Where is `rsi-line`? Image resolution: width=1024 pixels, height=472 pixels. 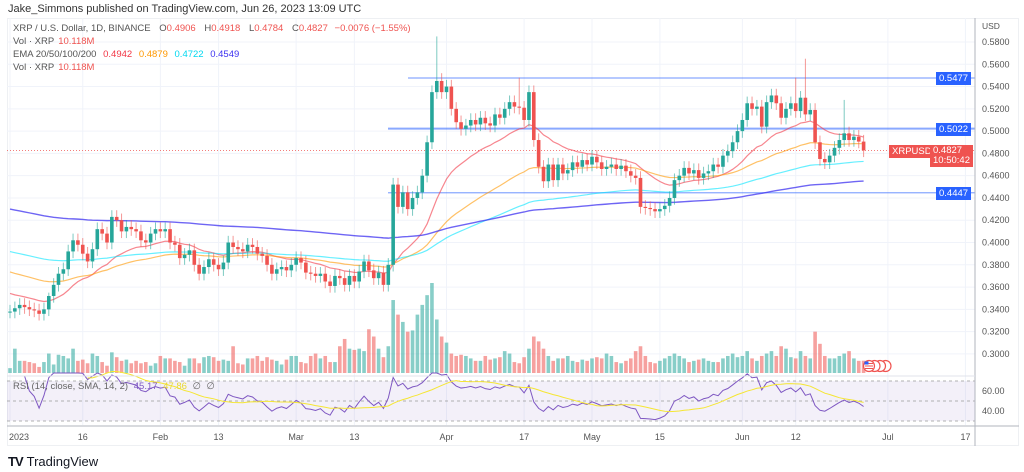 rsi-line is located at coordinates (444, 396).